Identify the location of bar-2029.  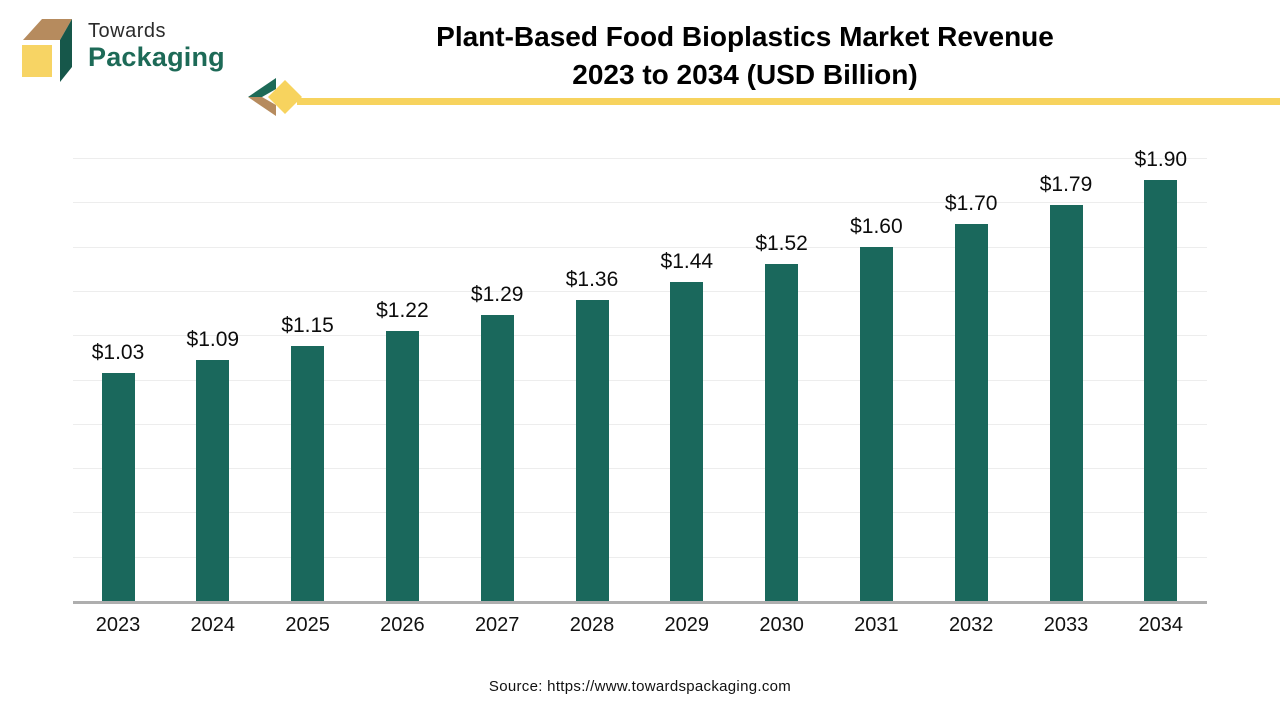
(687, 441).